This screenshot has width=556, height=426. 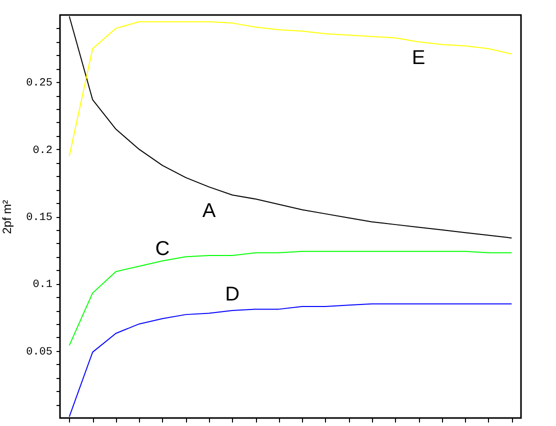 What do you see at coordinates (42, 150) in the screenshot?
I see `y-tick-label: 0.2` at bounding box center [42, 150].